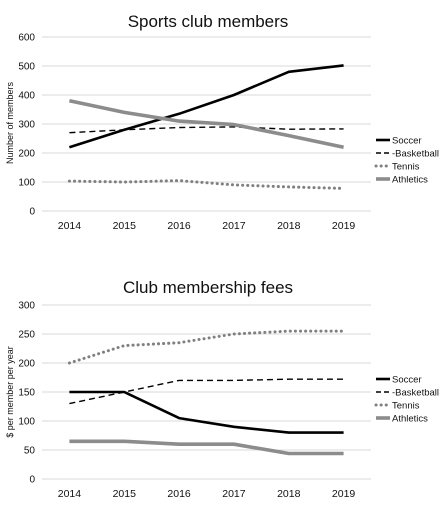 Image resolution: width=441 pixels, height=517 pixels. Describe the element at coordinates (208, 287) in the screenshot. I see `chart-title: Club membership fees` at that location.